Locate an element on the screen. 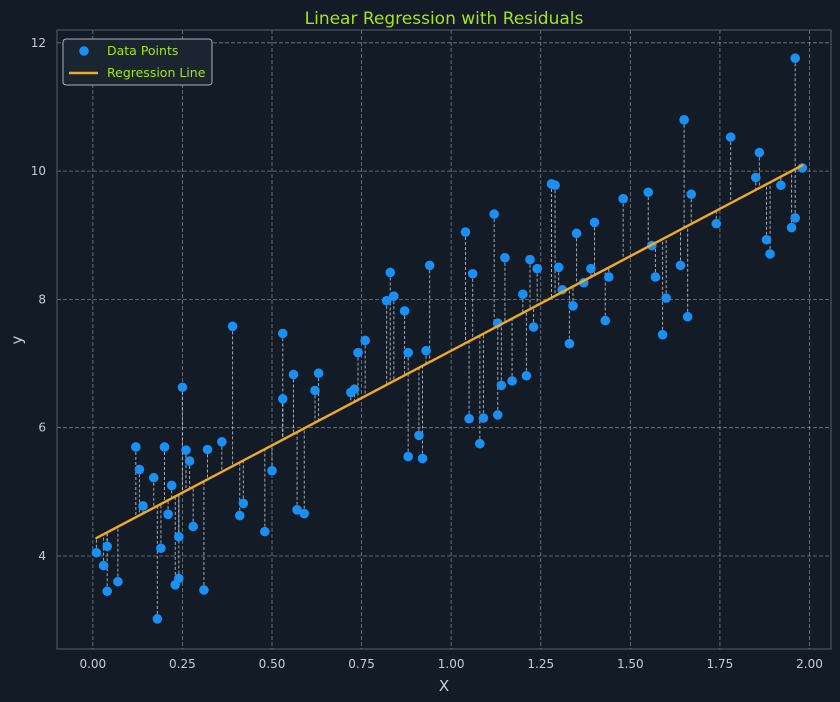 The image size is (840, 702). legend-box is located at coordinates (137, 62).